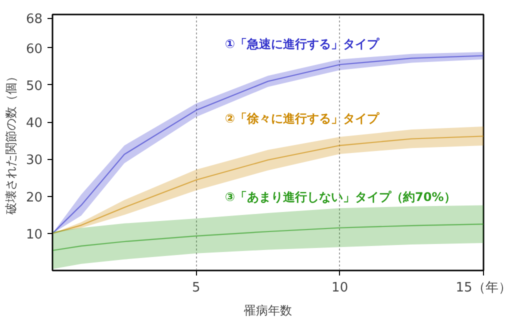 The height and width of the screenshot is (320, 525). I want to click on y-tick-label: 30, so click(34, 160).